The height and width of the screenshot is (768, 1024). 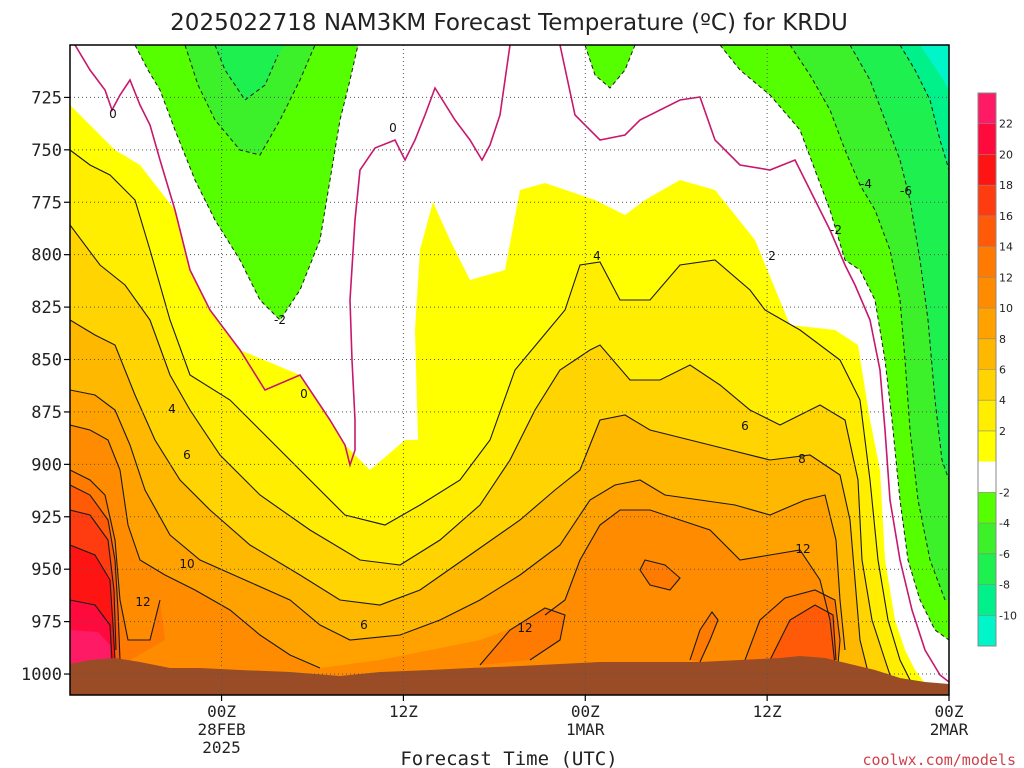 I want to click on y-tick-label: 750, so click(x=46, y=151).